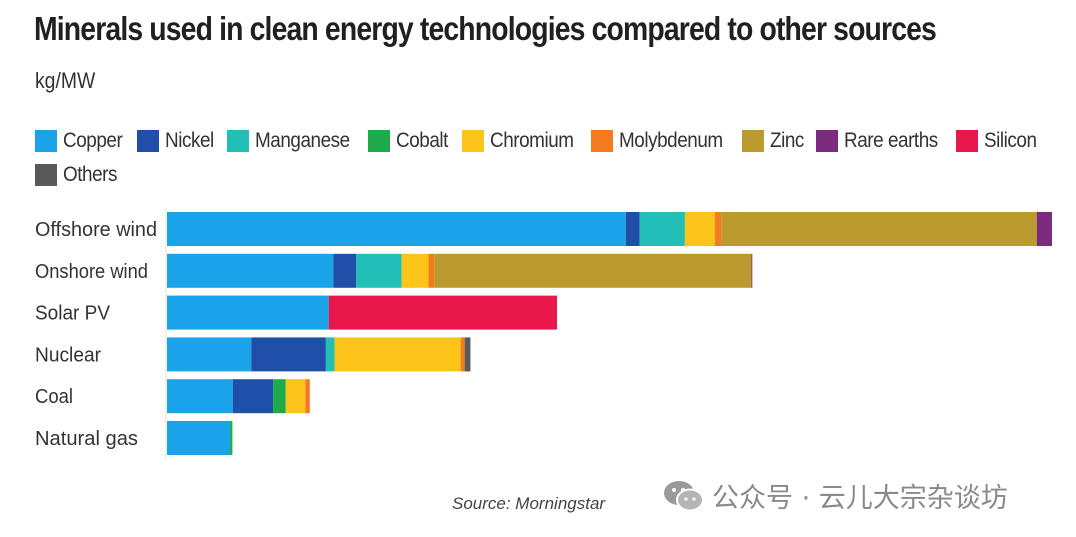 The width and height of the screenshot is (1076, 537). What do you see at coordinates (1010, 140) in the screenshot?
I see `legend-label: Silicon` at bounding box center [1010, 140].